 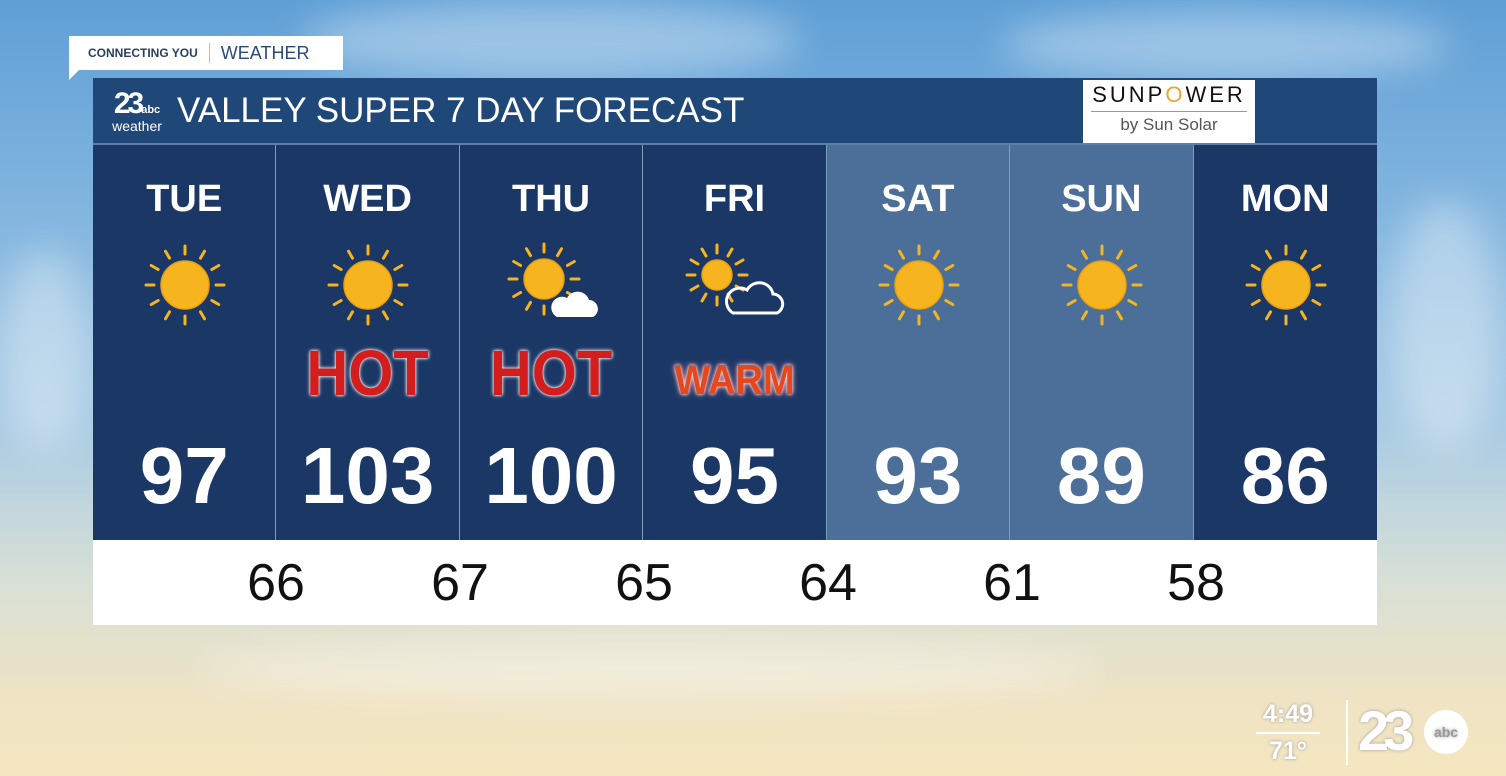 I want to click on time: 4:49, so click(x=1288, y=714).